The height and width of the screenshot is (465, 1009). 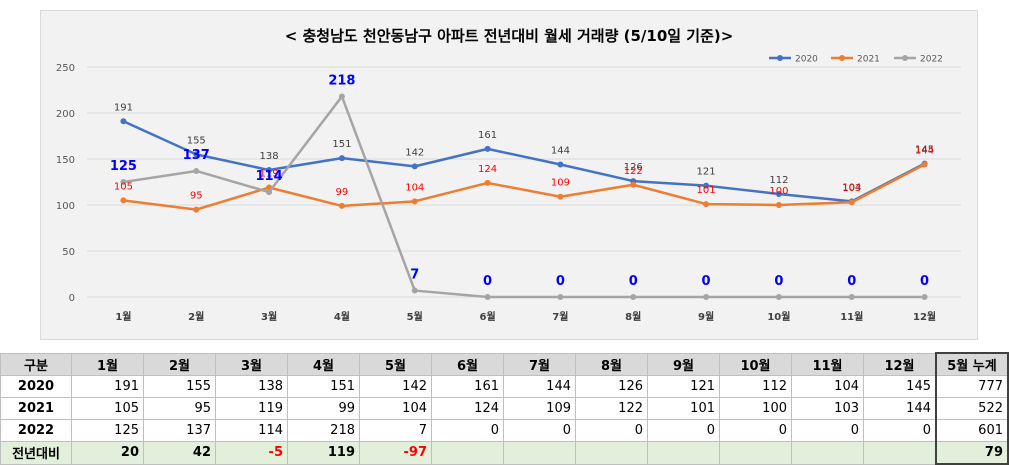 What do you see at coordinates (487, 169) in the screenshot?
I see `data-label-2021: 124` at bounding box center [487, 169].